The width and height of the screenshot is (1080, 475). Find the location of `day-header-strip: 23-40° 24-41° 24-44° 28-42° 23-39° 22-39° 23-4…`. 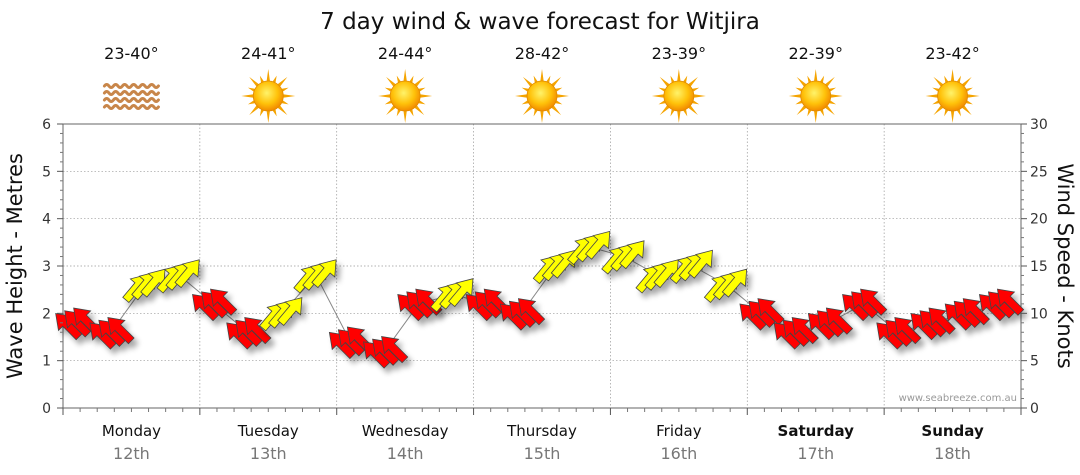

day-header-strip: 23-40° 24-41° 24-44° 28-42° 23-39° 22-39° 23-4… is located at coordinates (541, 83).